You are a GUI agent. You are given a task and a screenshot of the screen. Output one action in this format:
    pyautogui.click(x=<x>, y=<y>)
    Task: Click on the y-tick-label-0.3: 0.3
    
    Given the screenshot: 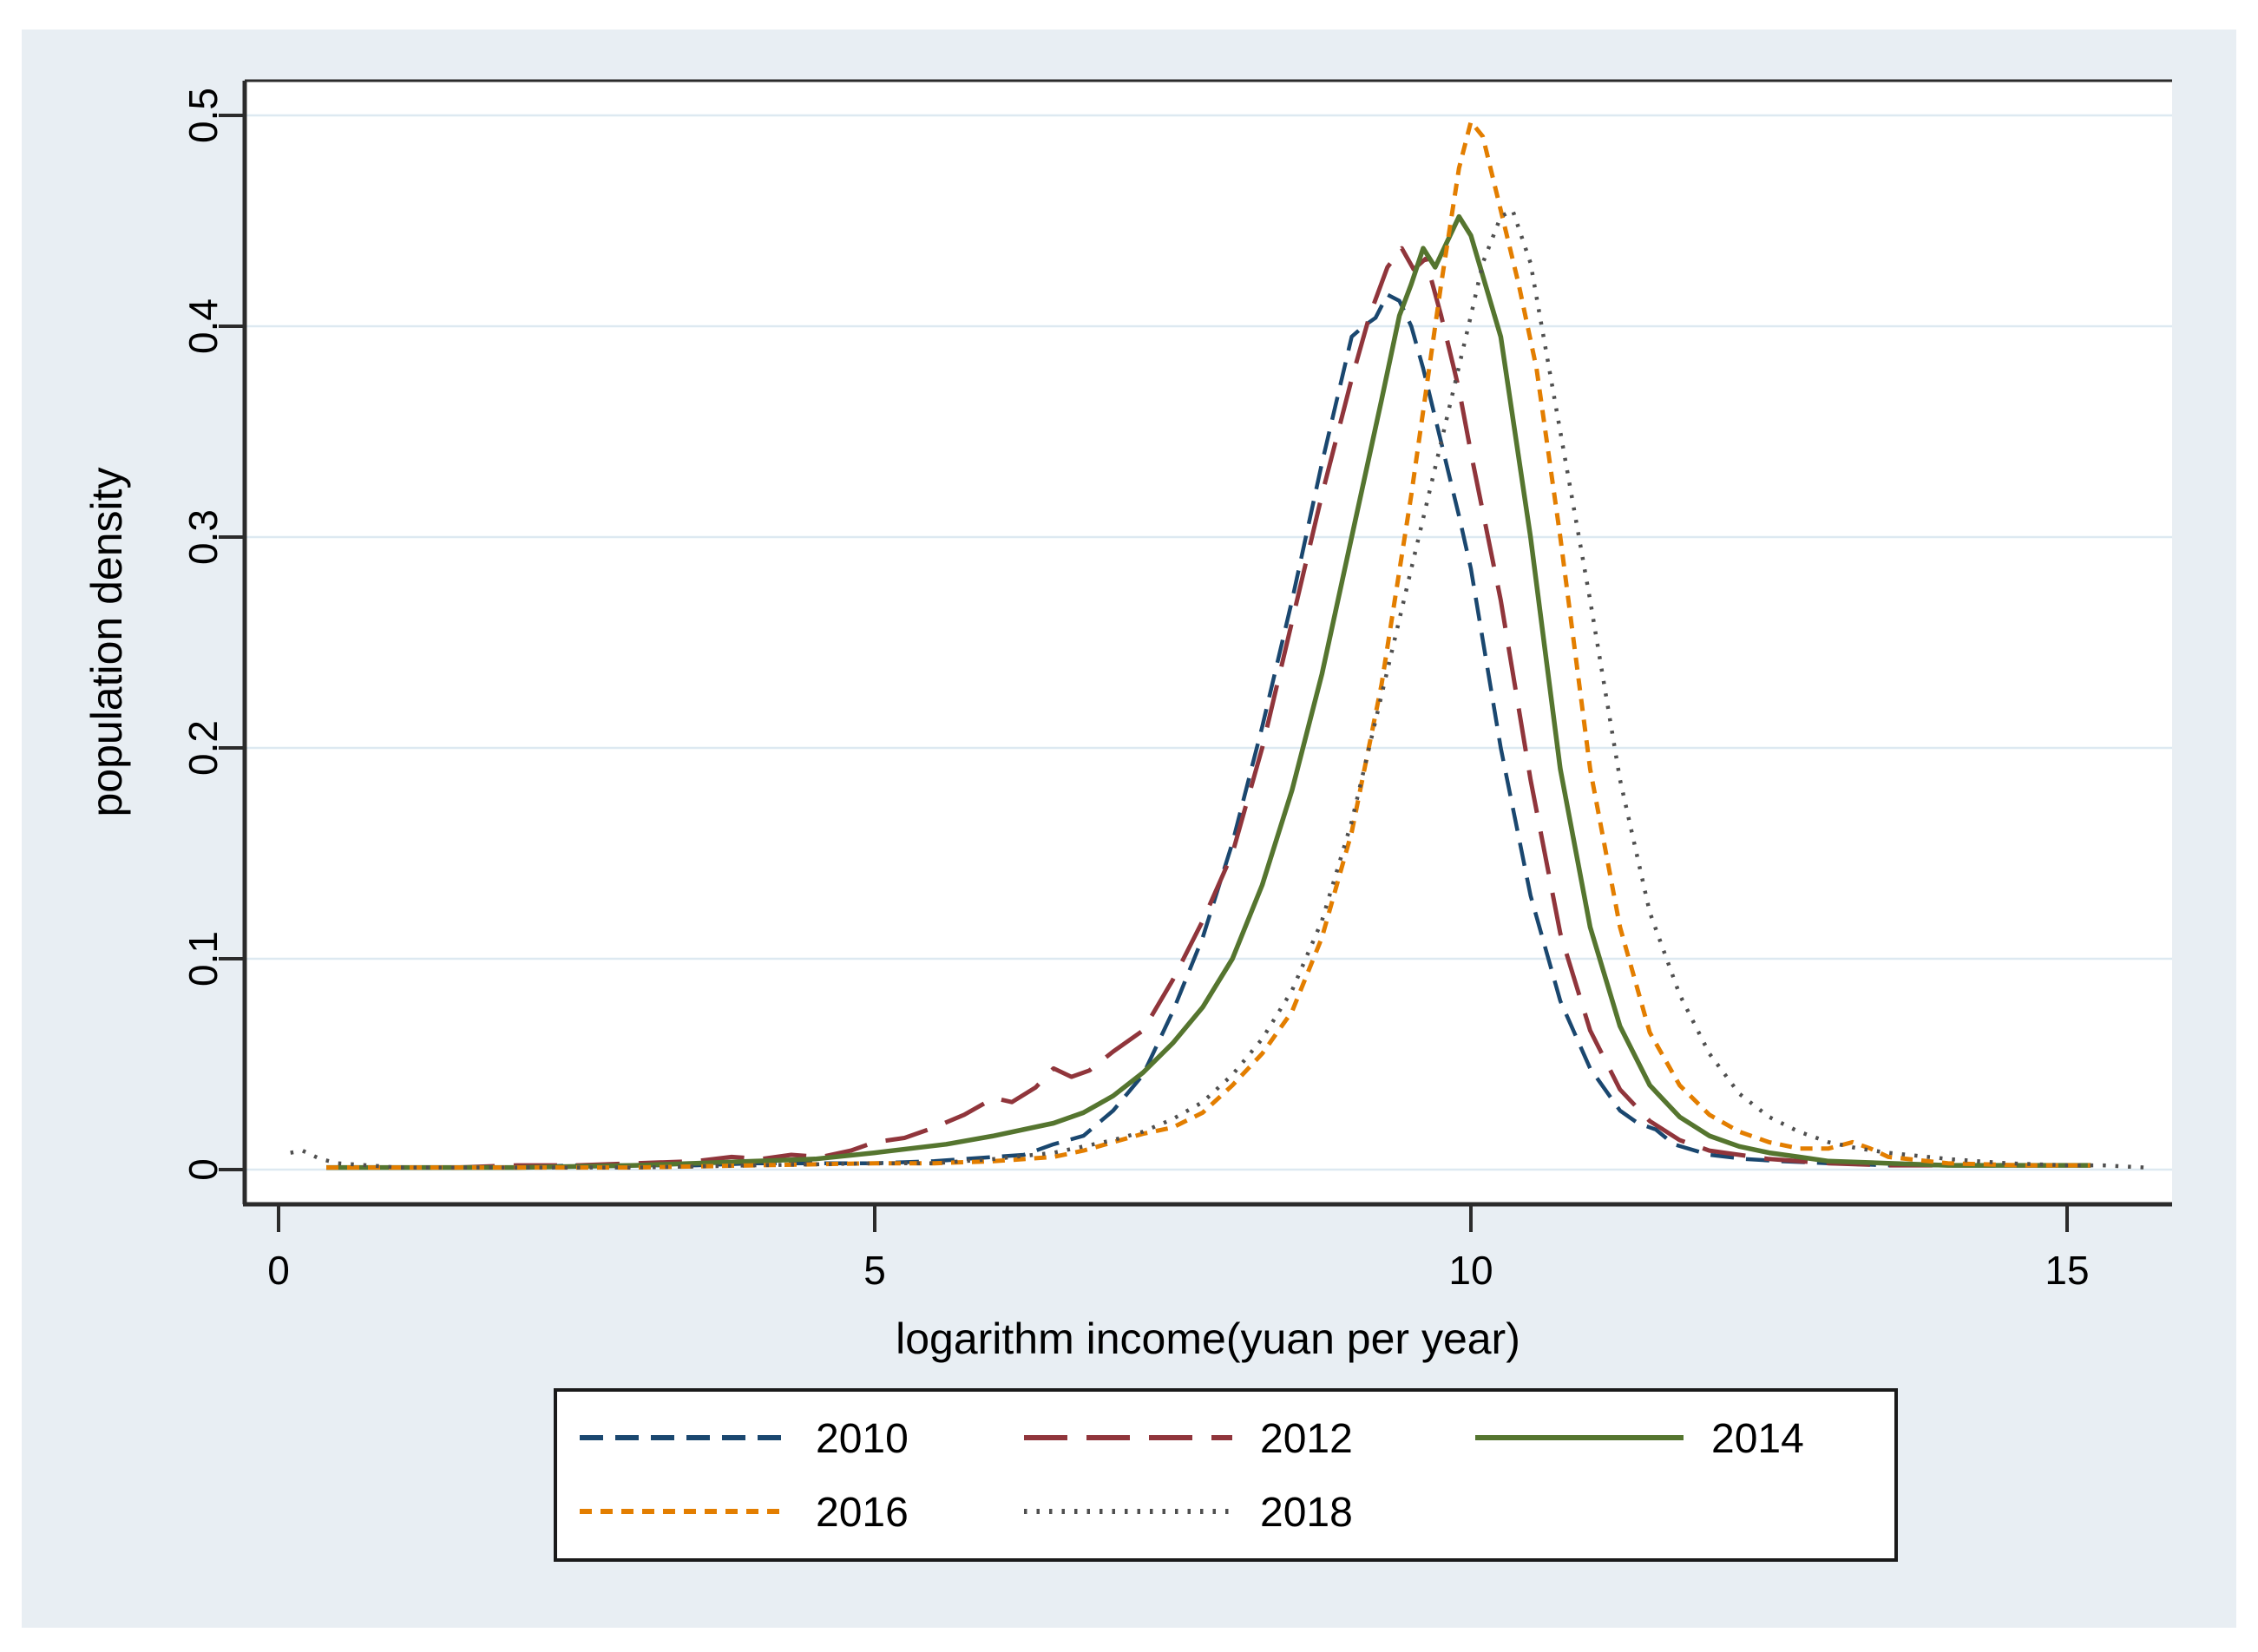 What is the action you would take?
    pyautogui.click(x=203, y=537)
    